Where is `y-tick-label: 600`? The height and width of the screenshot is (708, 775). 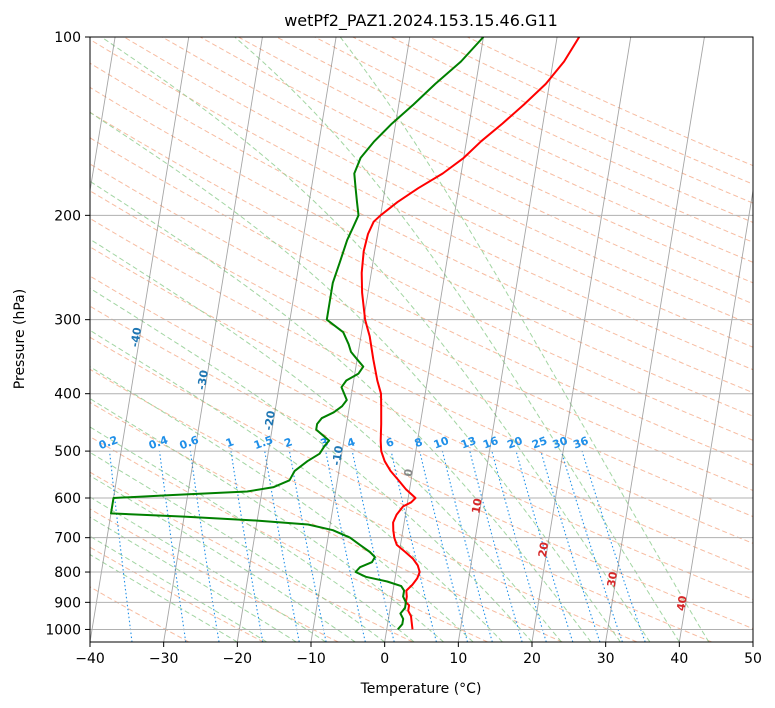 y-tick-label: 600 is located at coordinates (67, 499).